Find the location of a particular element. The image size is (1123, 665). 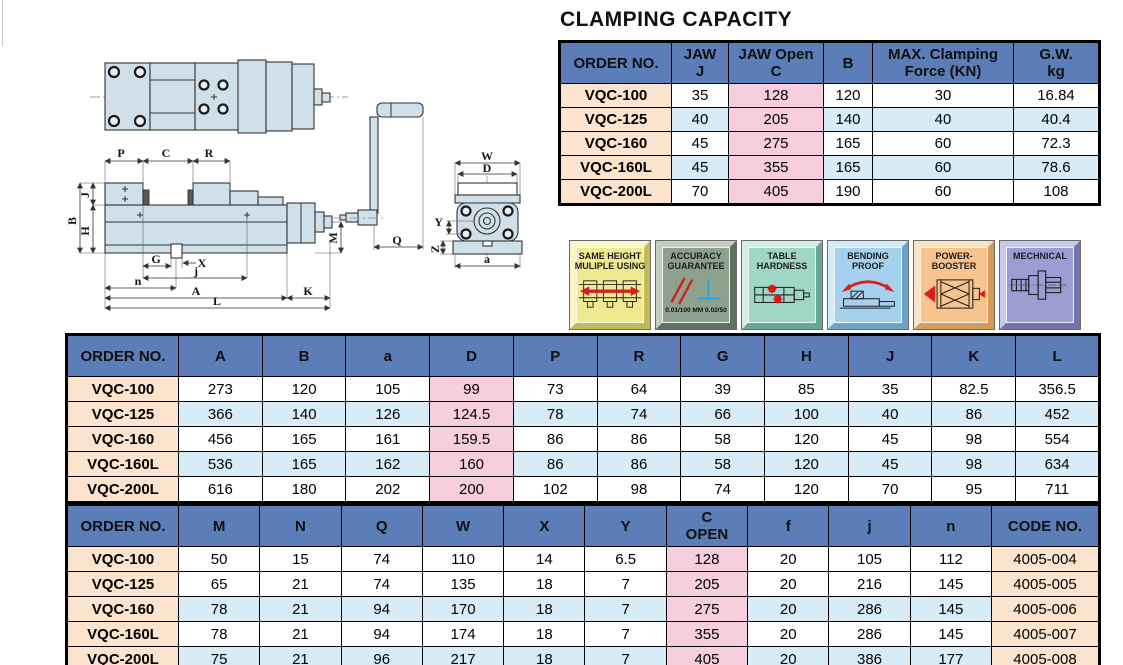

order-no-cell: VQC-200L is located at coordinates (615, 192).